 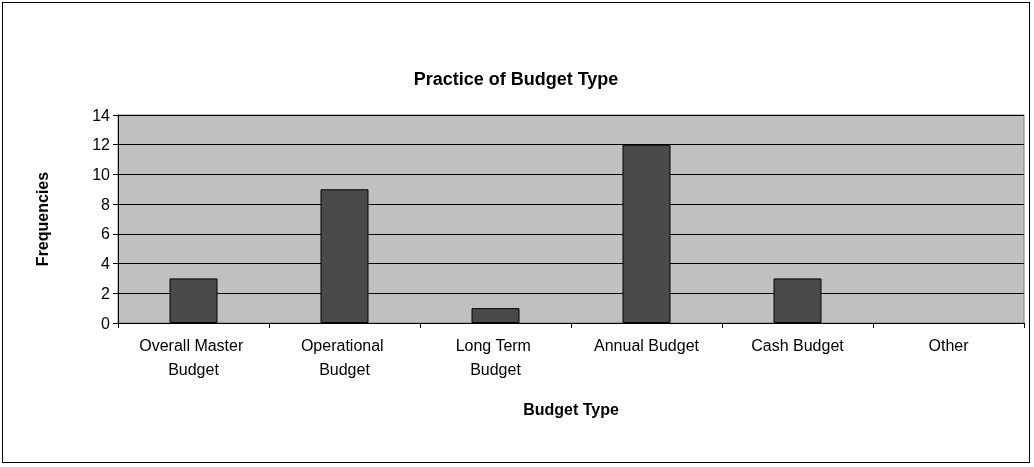 What do you see at coordinates (798, 345) in the screenshot?
I see `x-tick-label: Cash Budget` at bounding box center [798, 345].